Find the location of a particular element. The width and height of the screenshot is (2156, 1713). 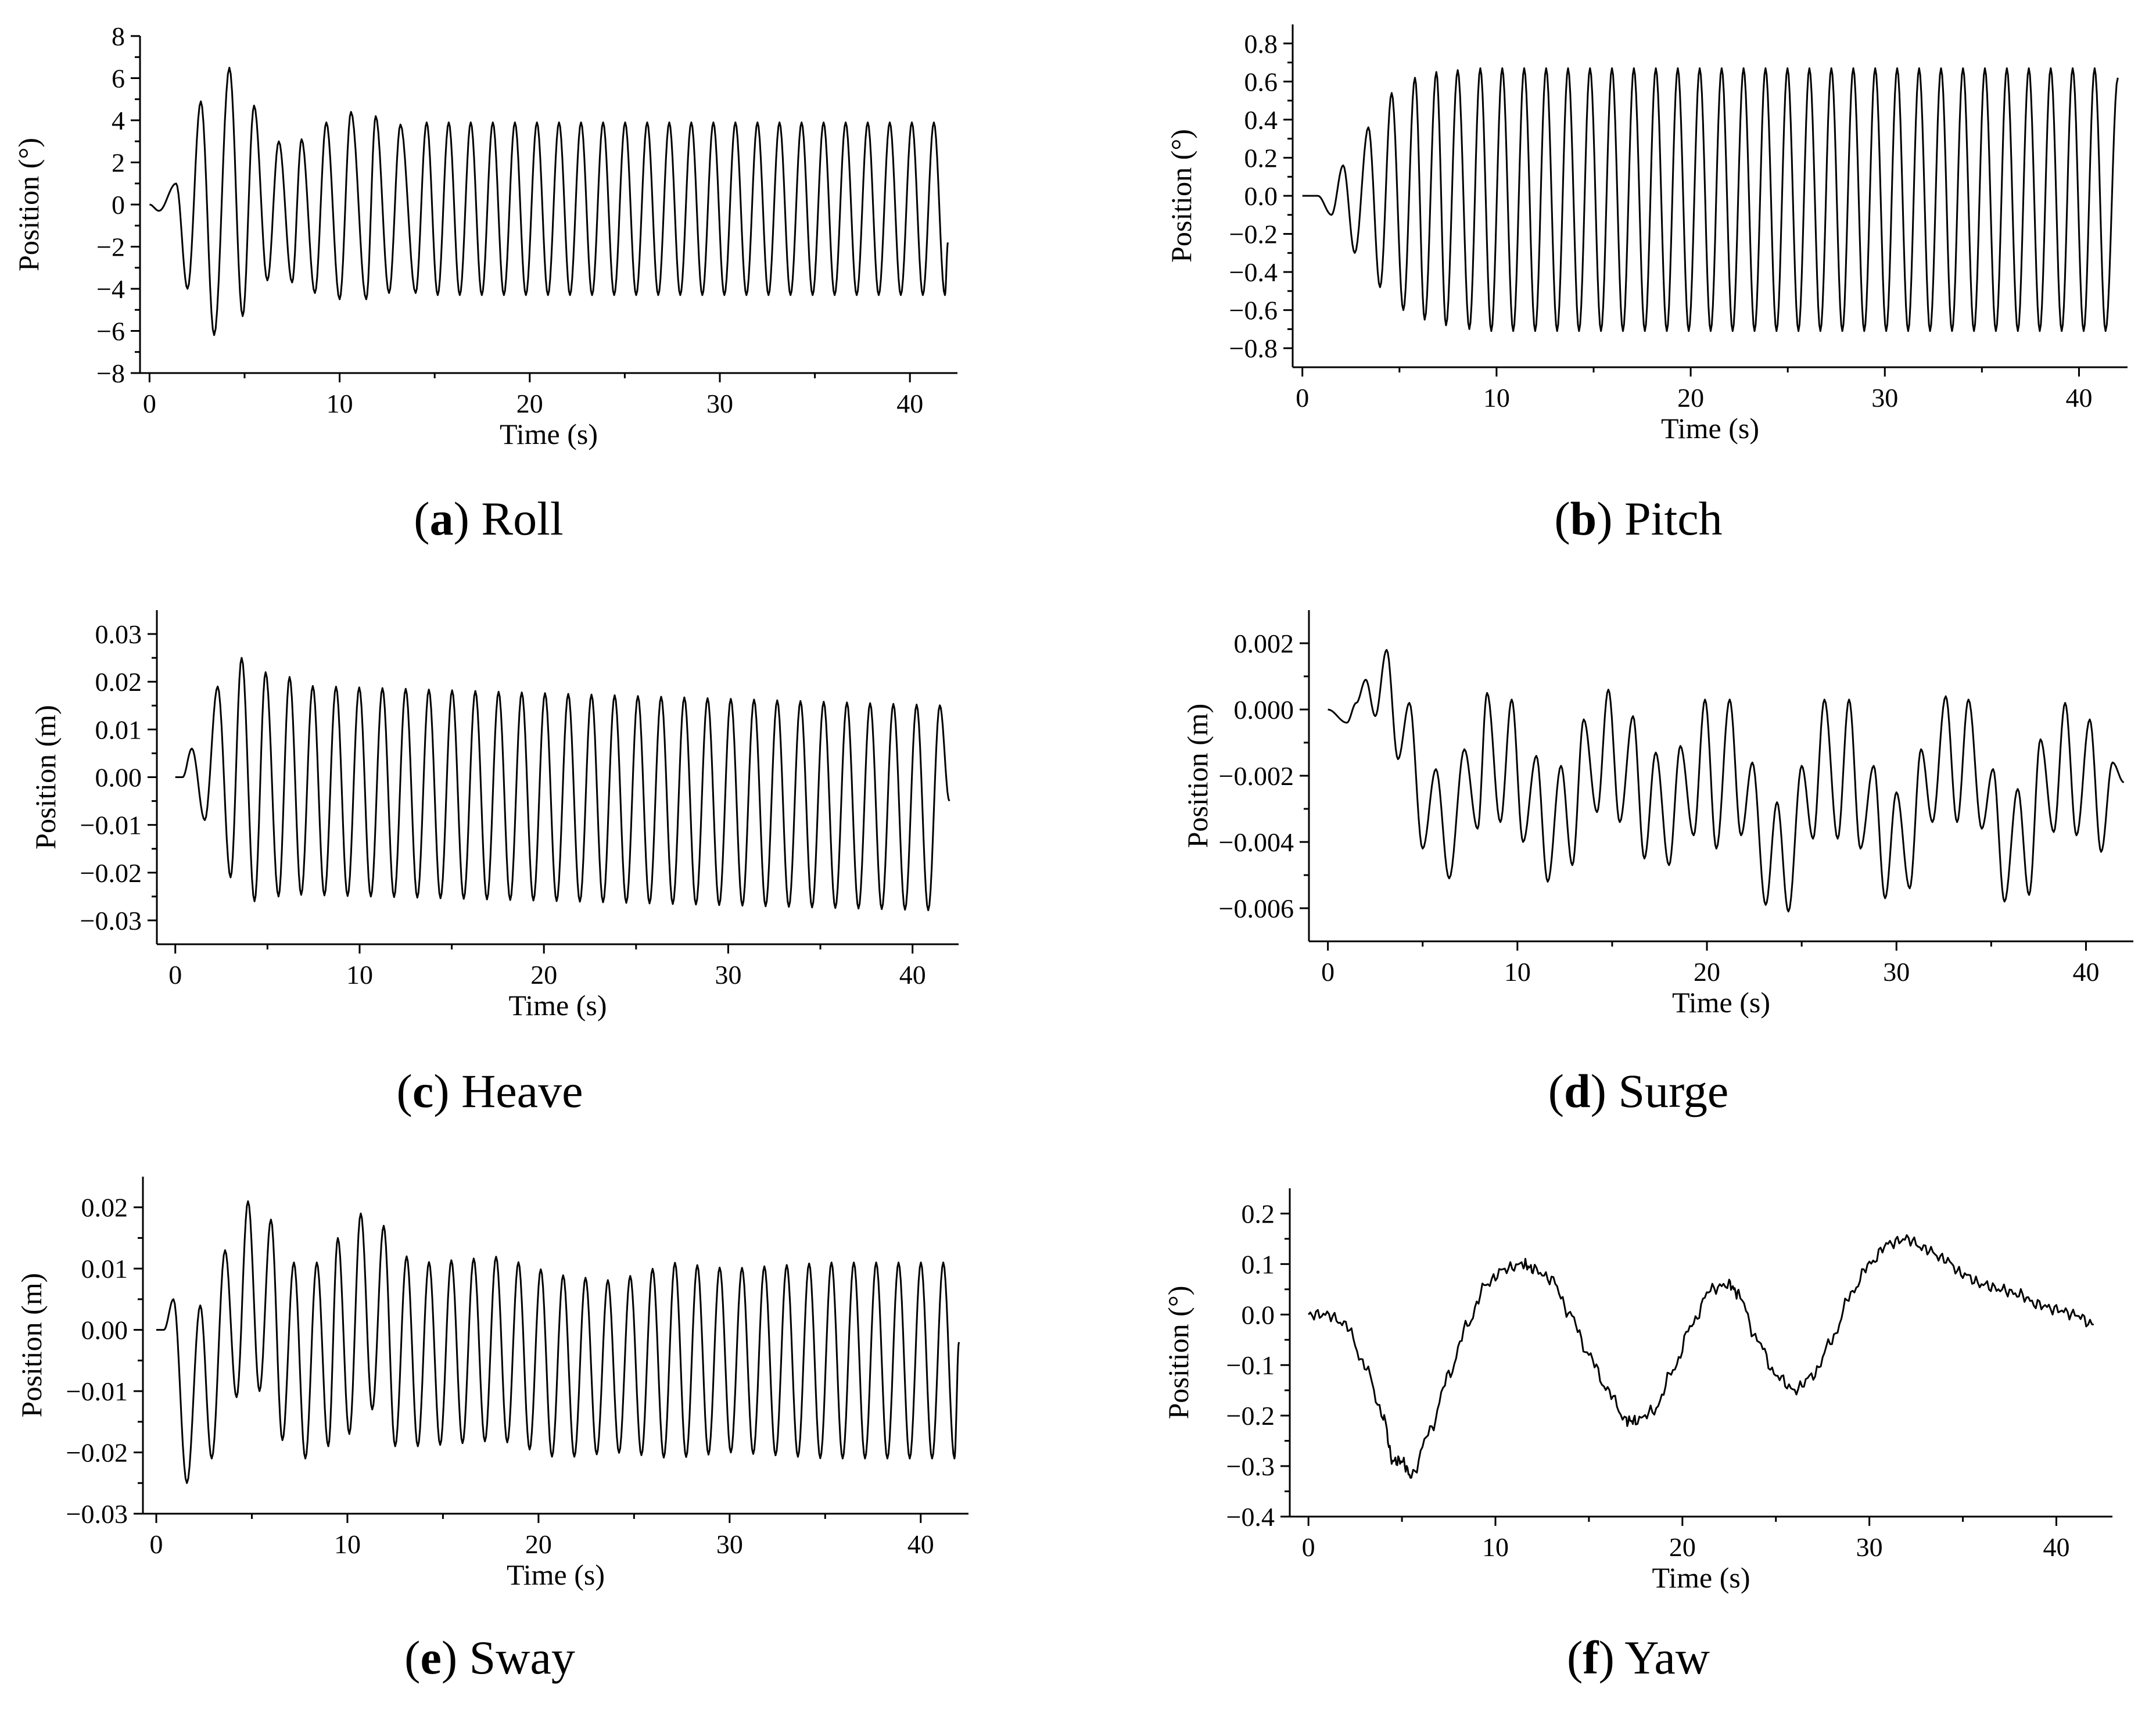

y-tick-label: 6 is located at coordinates (119, 79).